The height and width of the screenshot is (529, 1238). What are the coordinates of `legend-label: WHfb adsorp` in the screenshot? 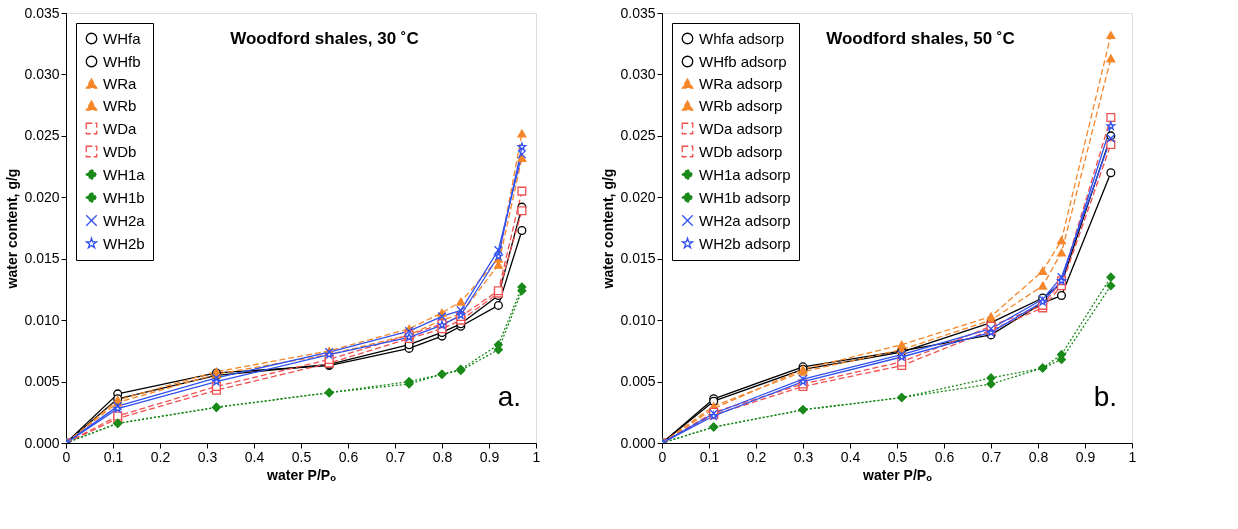 It's located at (743, 61).